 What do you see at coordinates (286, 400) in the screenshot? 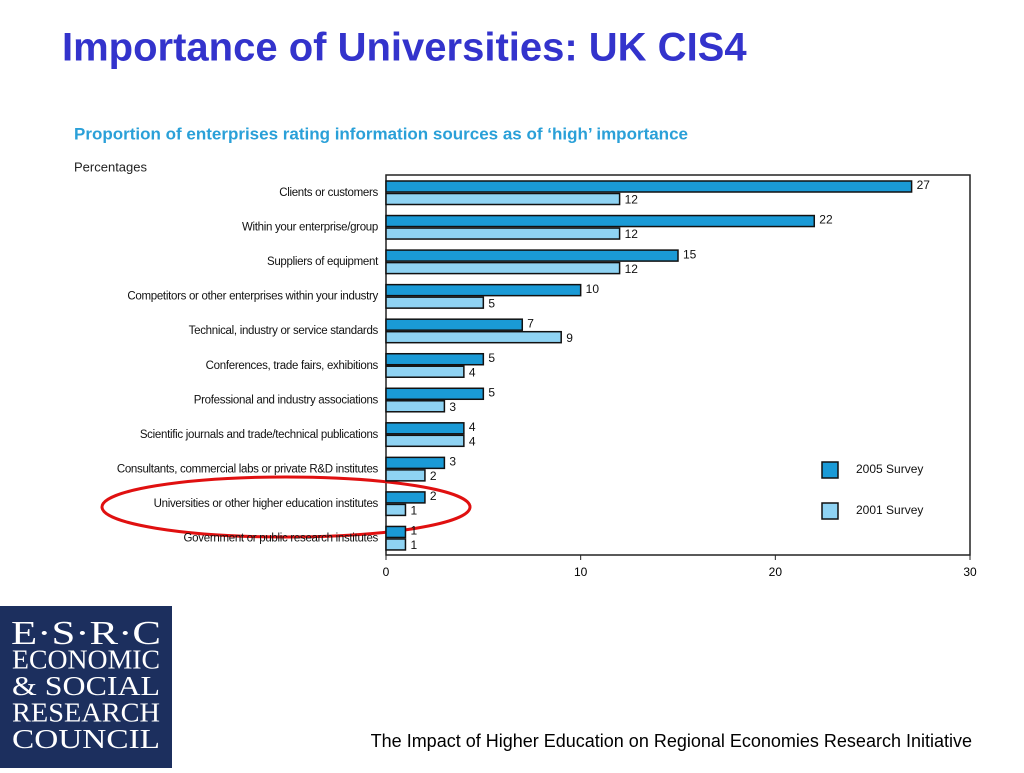
I see `category-label: Professional and industry associations` at bounding box center [286, 400].